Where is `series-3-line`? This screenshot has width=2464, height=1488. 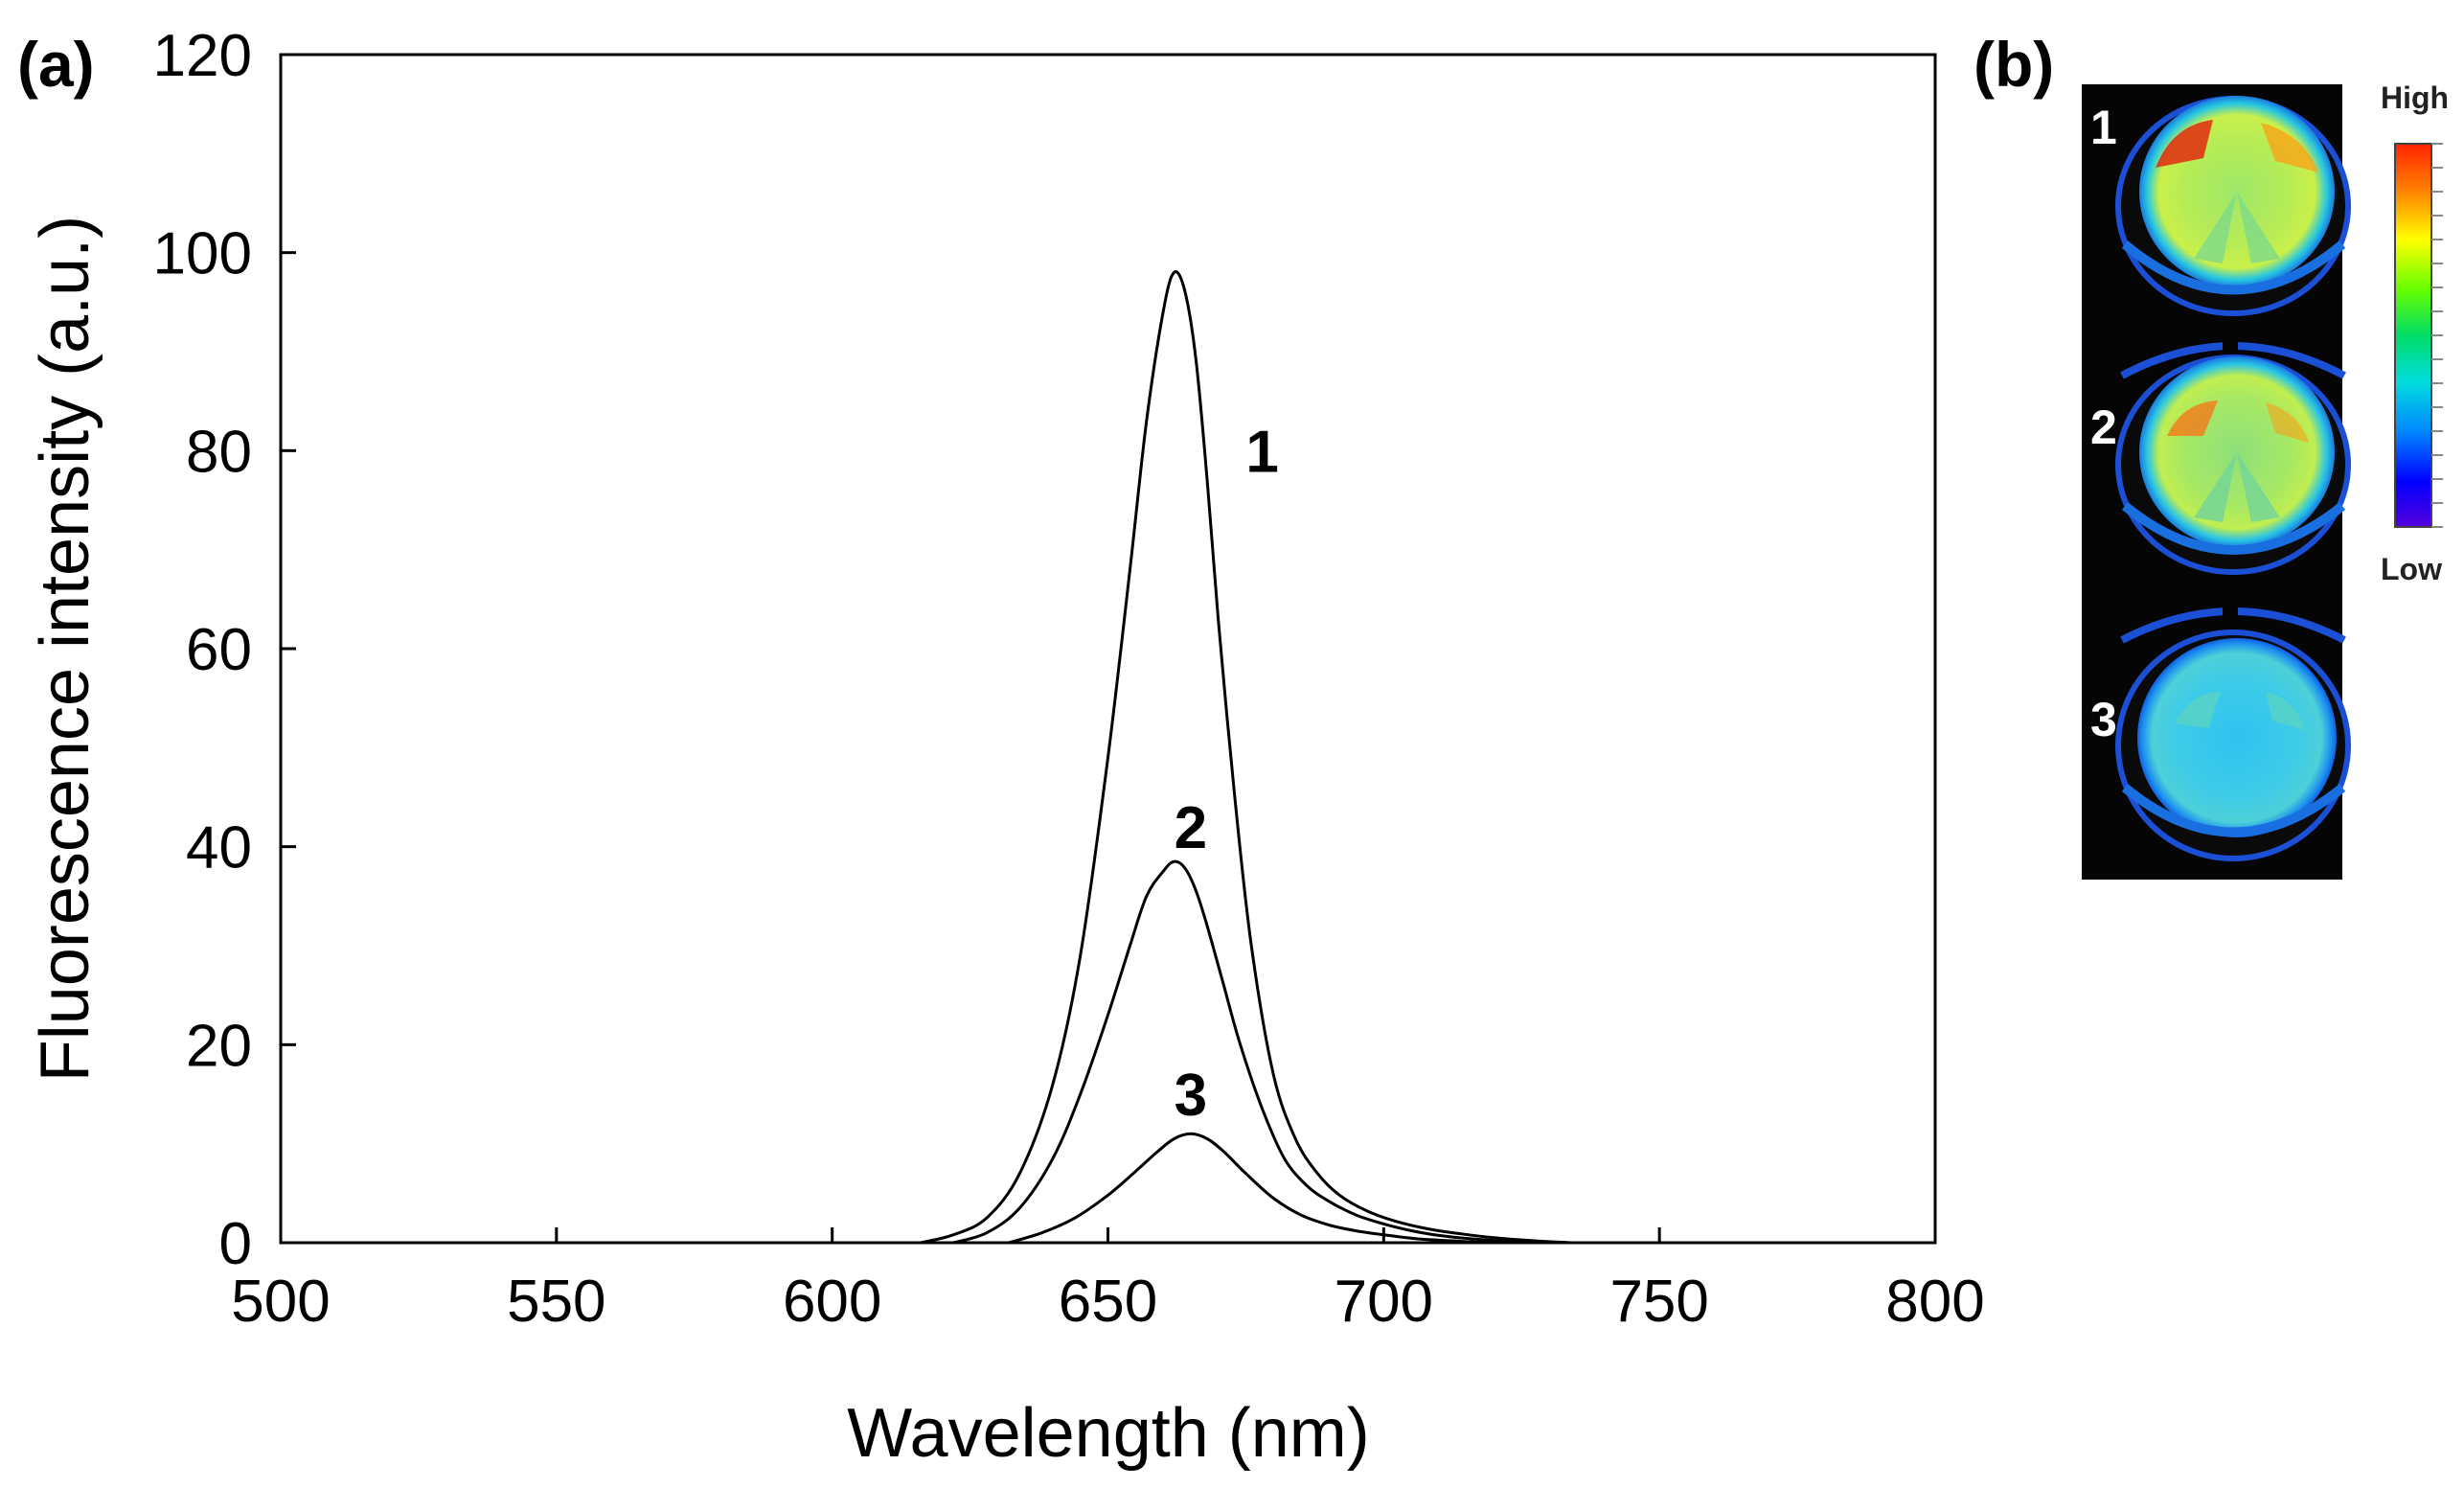
series-3-line is located at coordinates (1262, 1188).